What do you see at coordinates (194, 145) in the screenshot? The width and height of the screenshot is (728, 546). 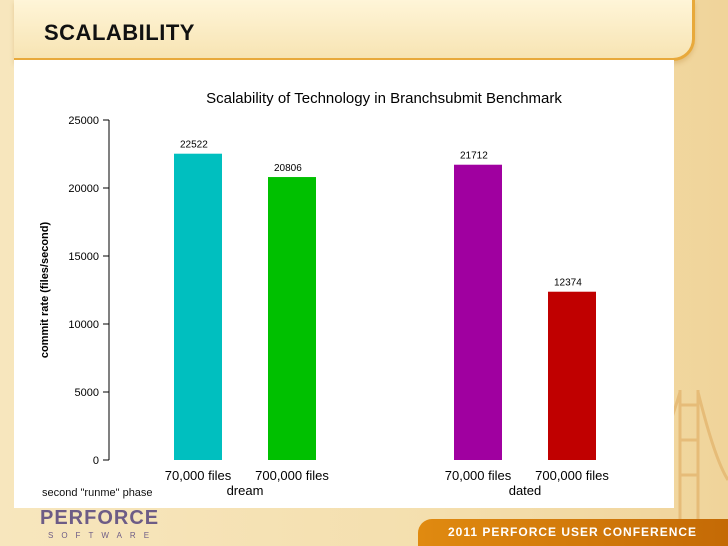 I see `bar-value-label: 22522` at bounding box center [194, 145].